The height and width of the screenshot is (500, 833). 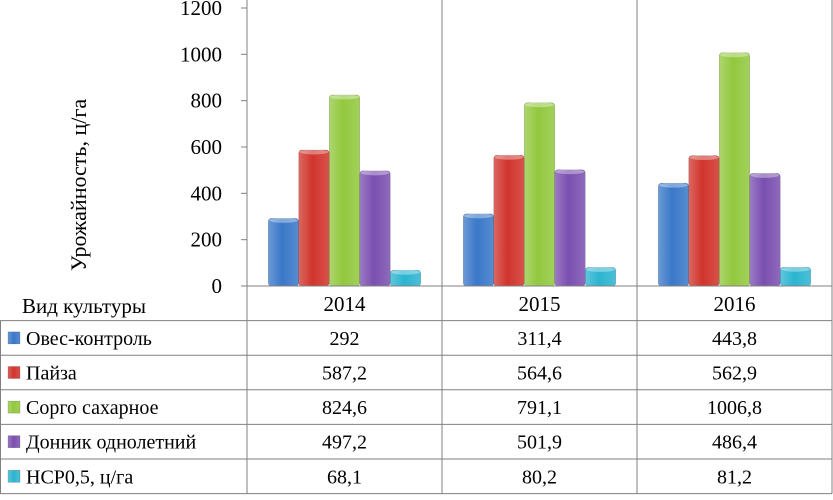 What do you see at coordinates (345, 339) in the screenshot?
I see `data-label: 292` at bounding box center [345, 339].